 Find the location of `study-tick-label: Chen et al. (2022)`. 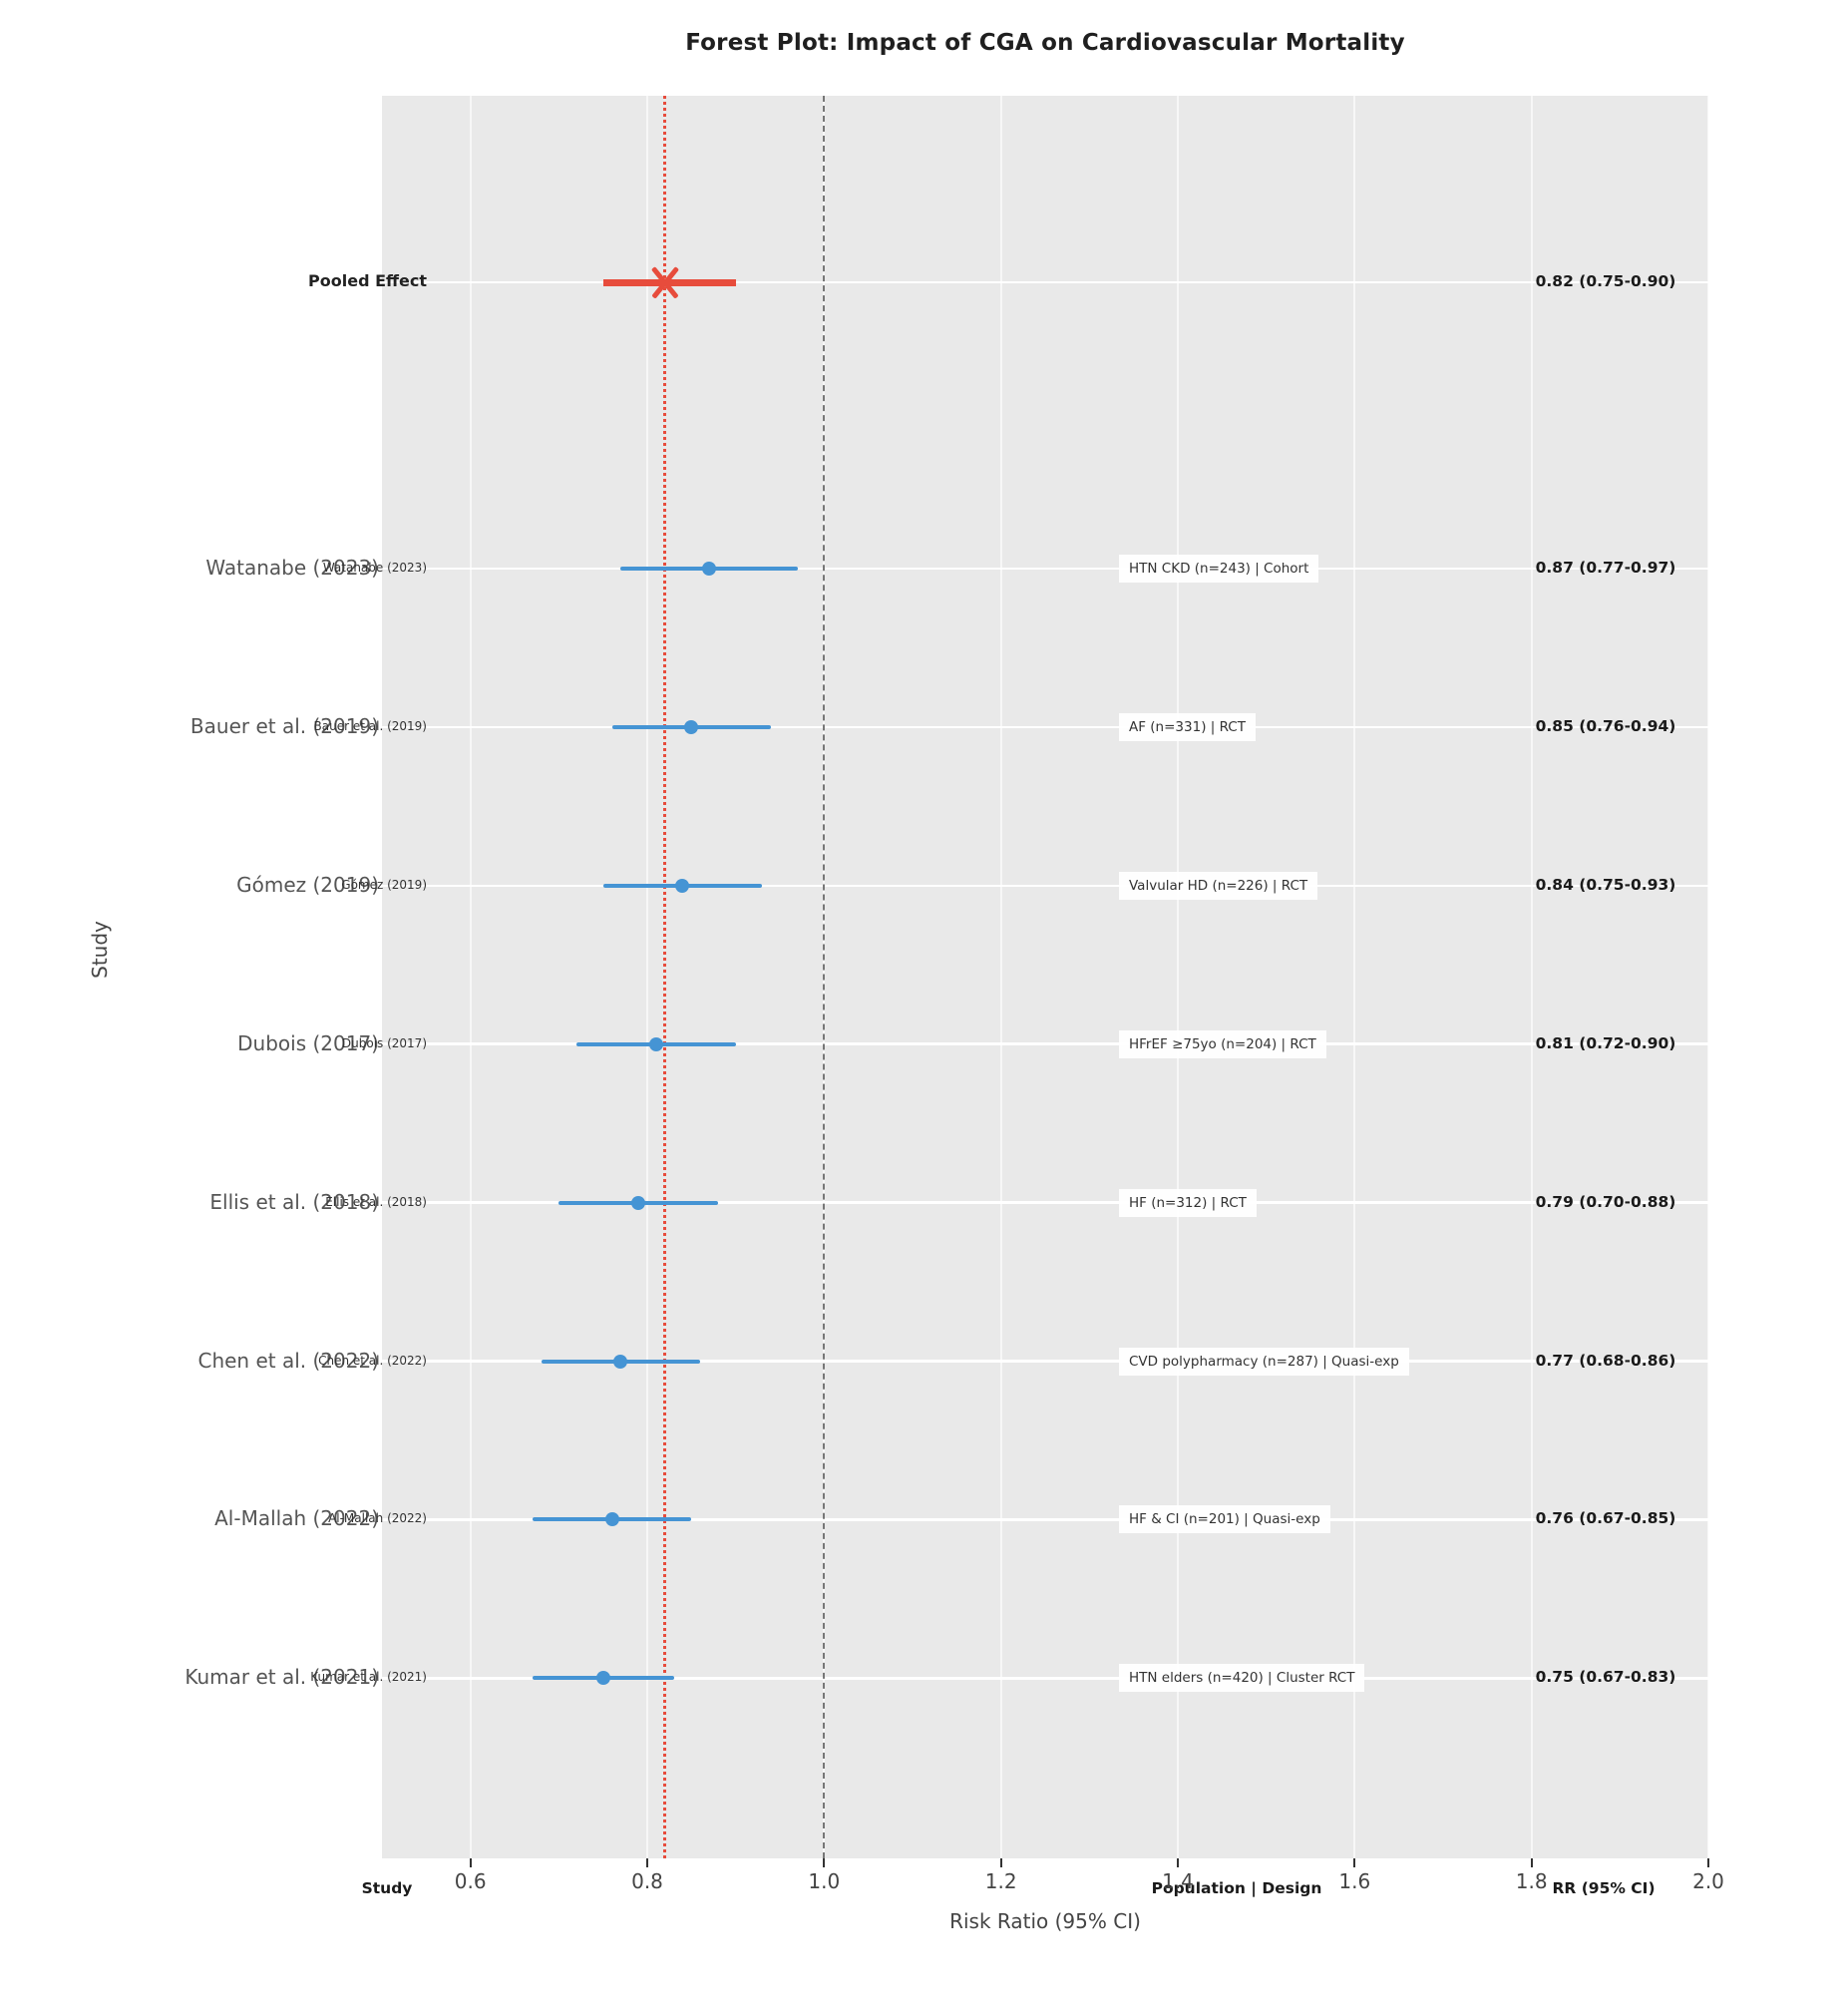

study-tick-label: Chen et al. (2022) is located at coordinates (288, 1361).